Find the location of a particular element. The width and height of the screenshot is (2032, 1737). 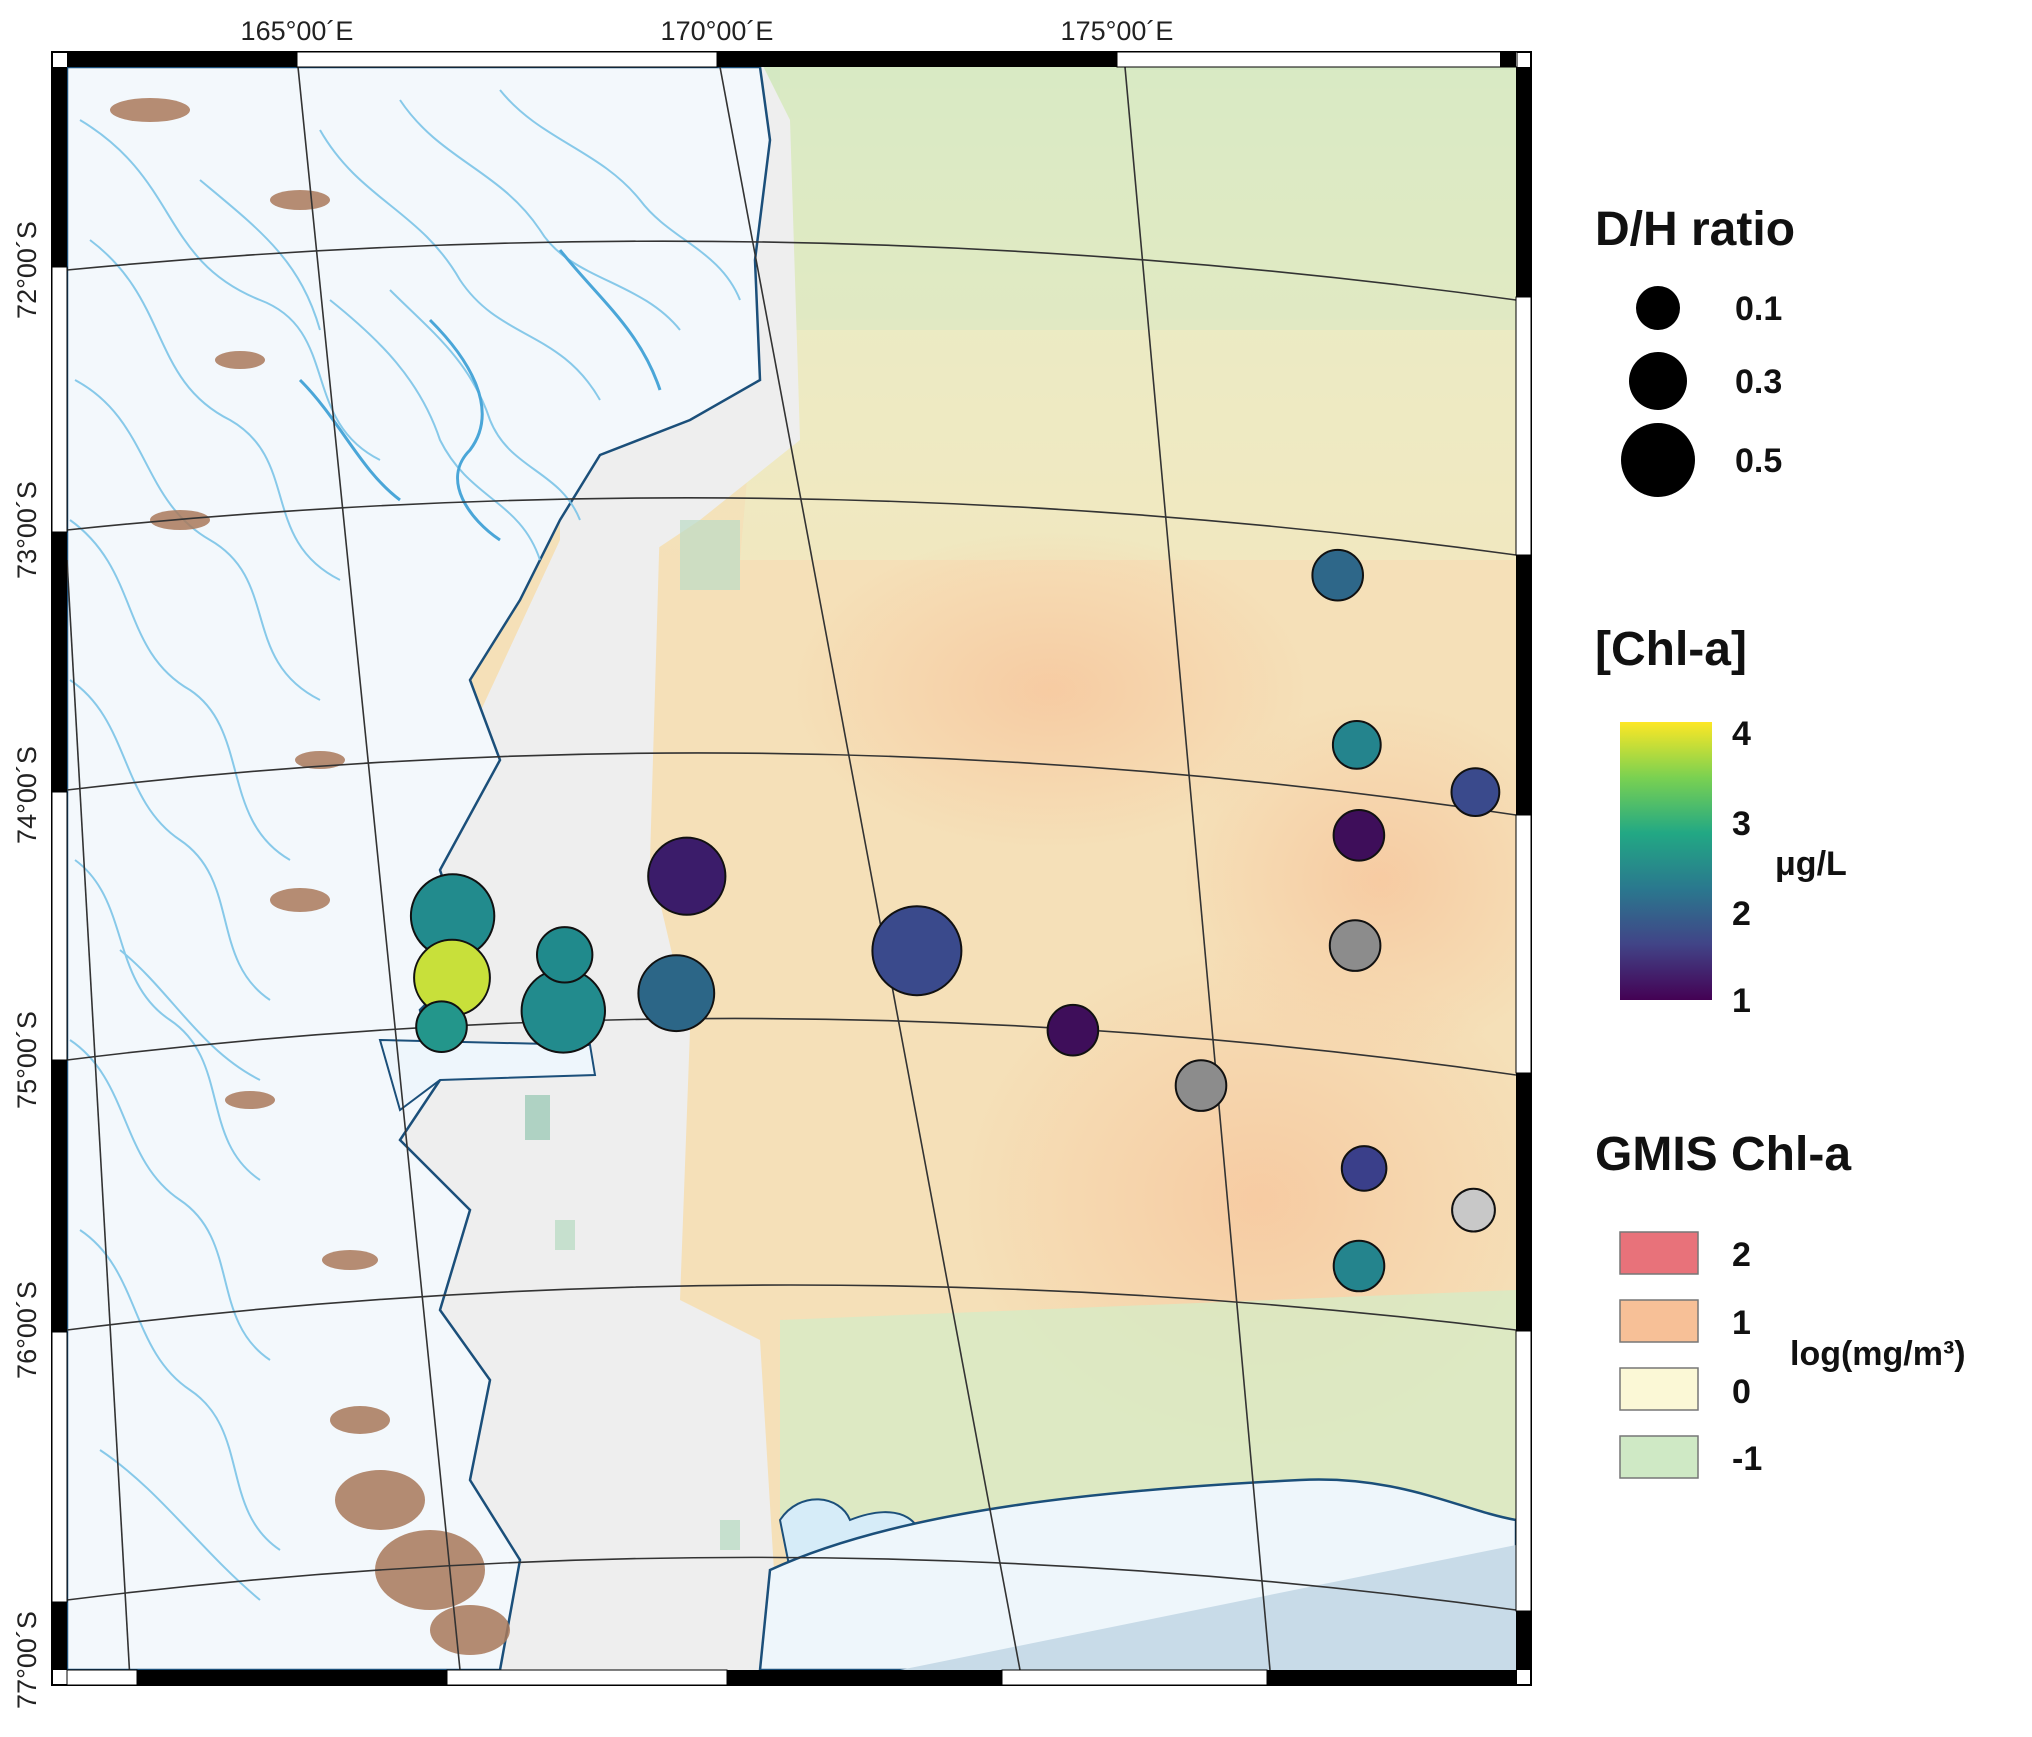

legend-chla-tick-3: 3 is located at coordinates (1741, 824).